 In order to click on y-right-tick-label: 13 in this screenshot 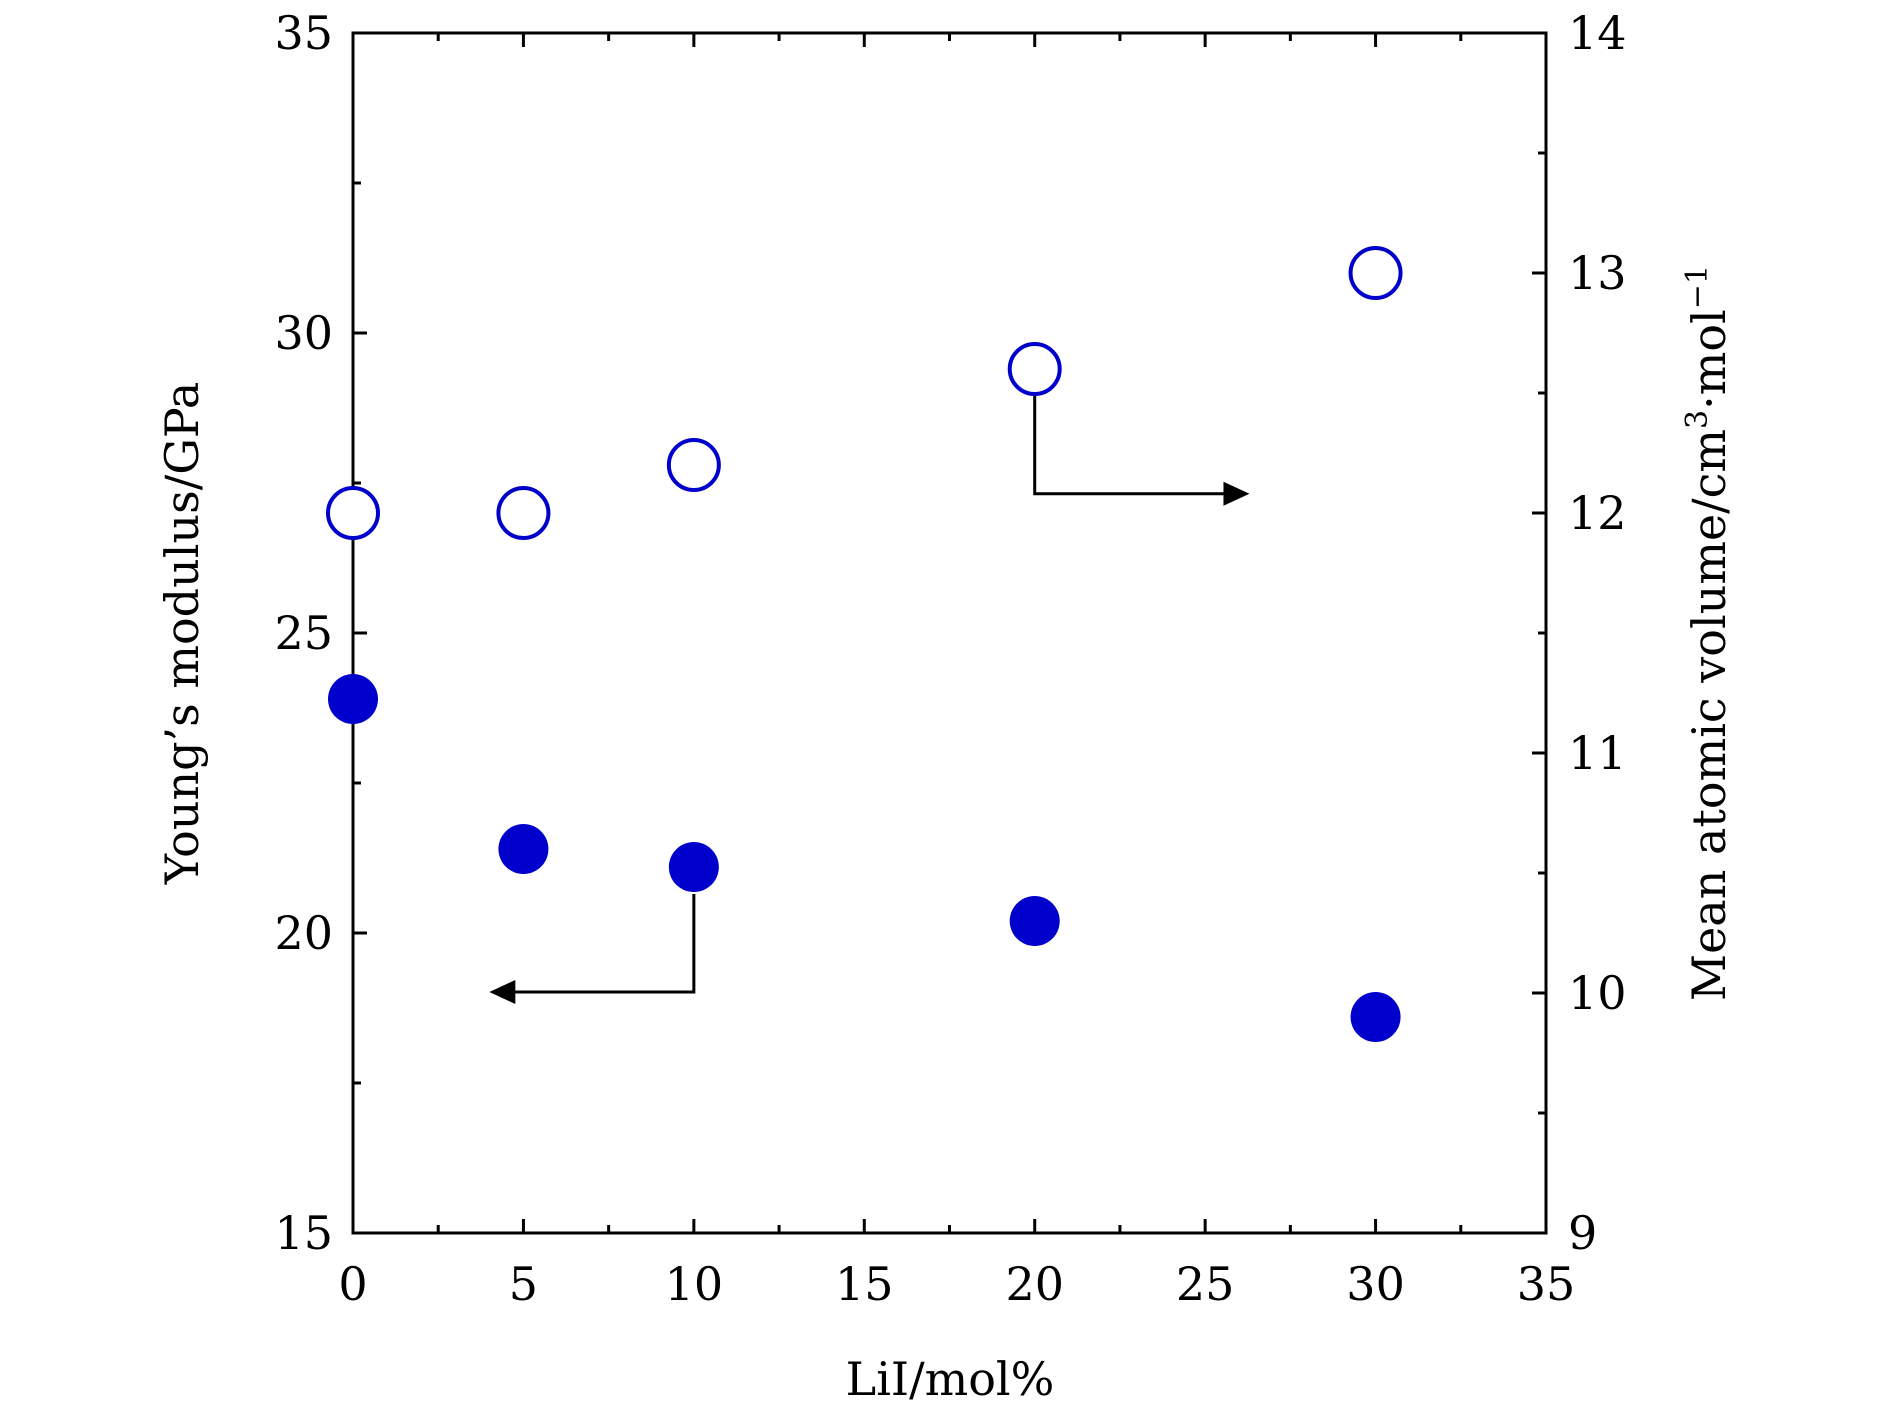, I will do `click(1597, 273)`.